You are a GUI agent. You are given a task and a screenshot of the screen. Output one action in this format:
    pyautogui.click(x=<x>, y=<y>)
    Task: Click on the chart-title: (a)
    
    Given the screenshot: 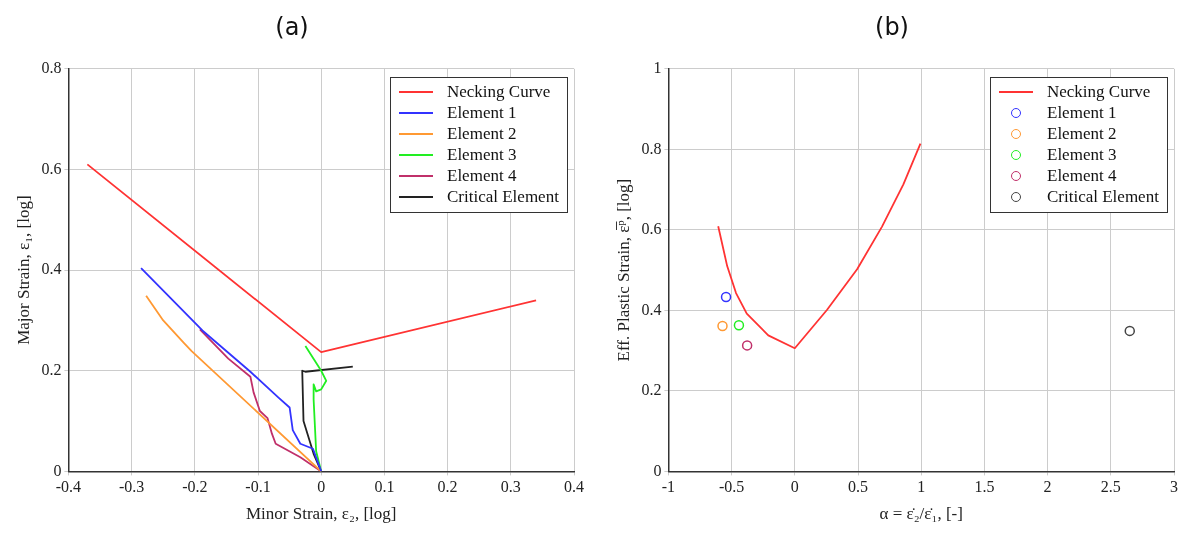 What is the action you would take?
    pyautogui.click(x=292, y=26)
    